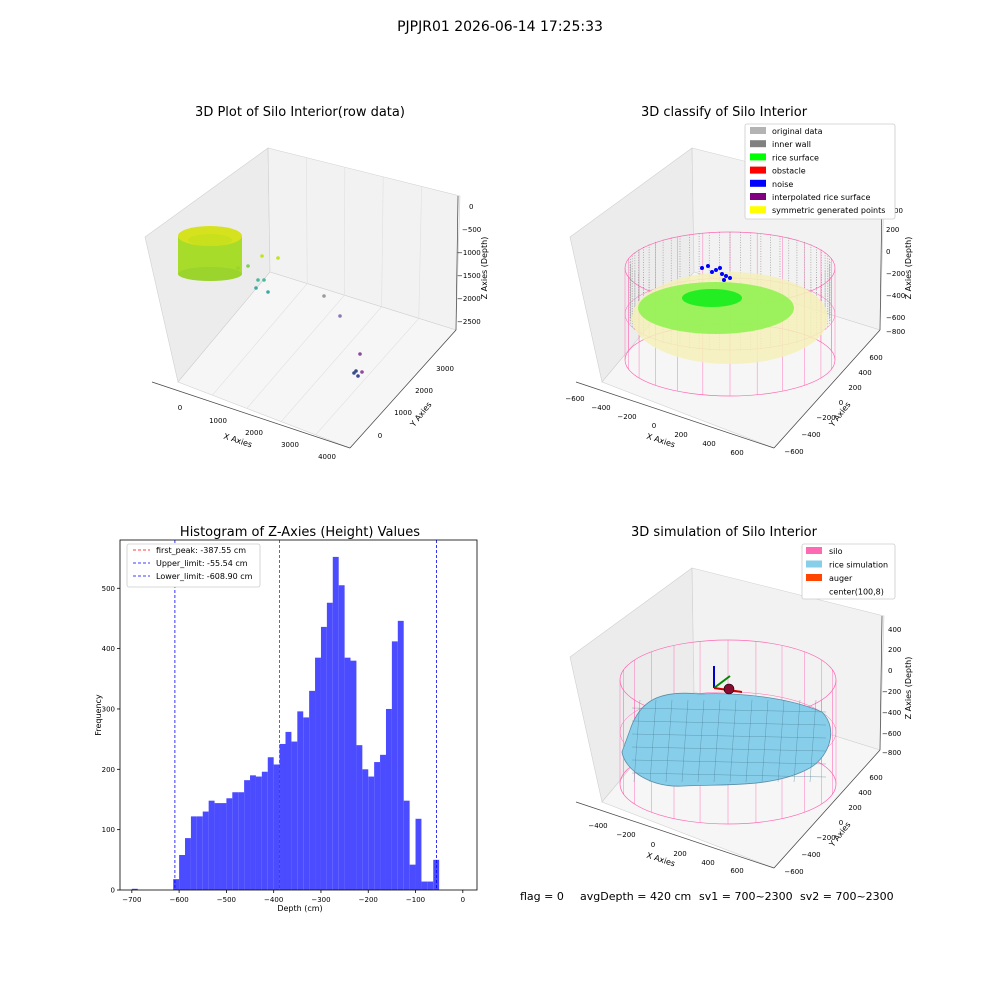 Image resolution: width=1000 pixels, height=1000 pixels. What do you see at coordinates (825, 838) in the screenshot?
I see `simulation-y-tick: −200` at bounding box center [825, 838].